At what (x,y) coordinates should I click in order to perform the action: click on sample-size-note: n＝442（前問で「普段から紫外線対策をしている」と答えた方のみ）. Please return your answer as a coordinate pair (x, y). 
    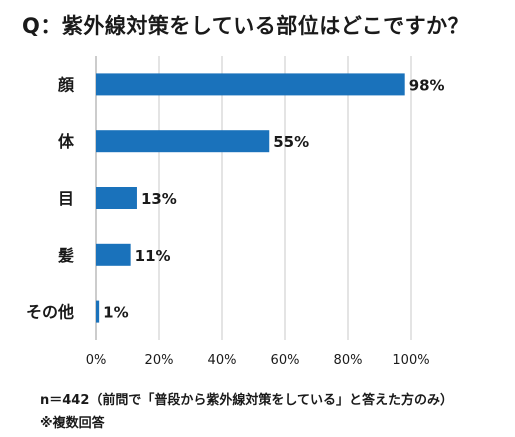
    Looking at the image, I should click on (247, 400).